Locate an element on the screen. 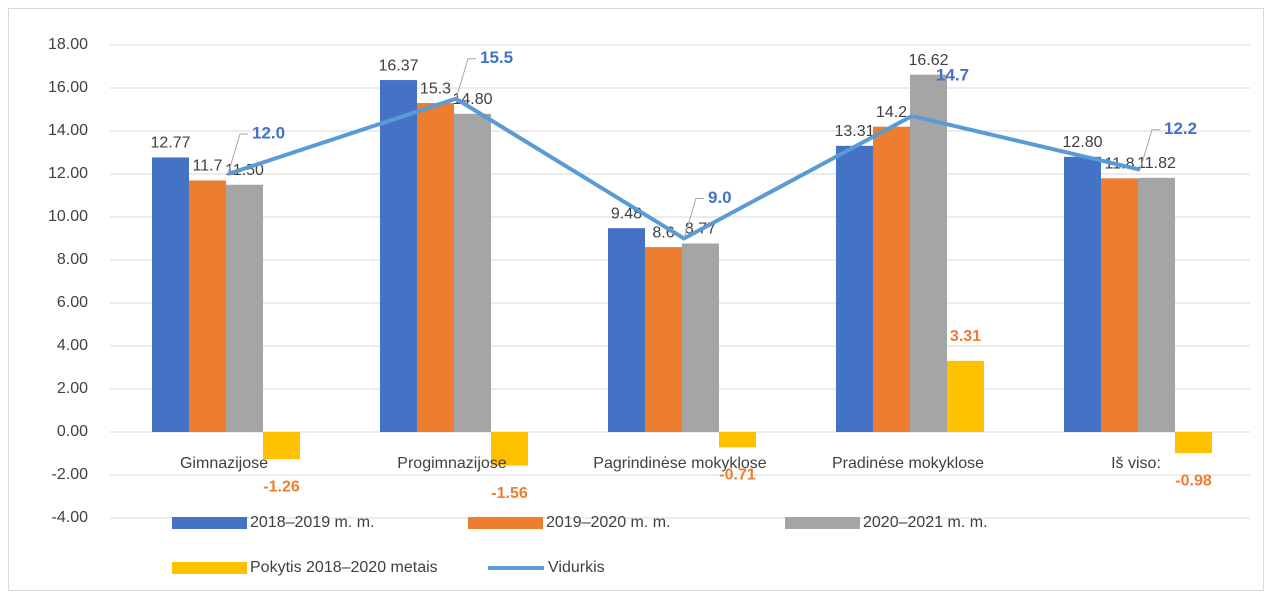 The height and width of the screenshot is (597, 1269). legend-label: 2019–2020 m. m. is located at coordinates (608, 522).